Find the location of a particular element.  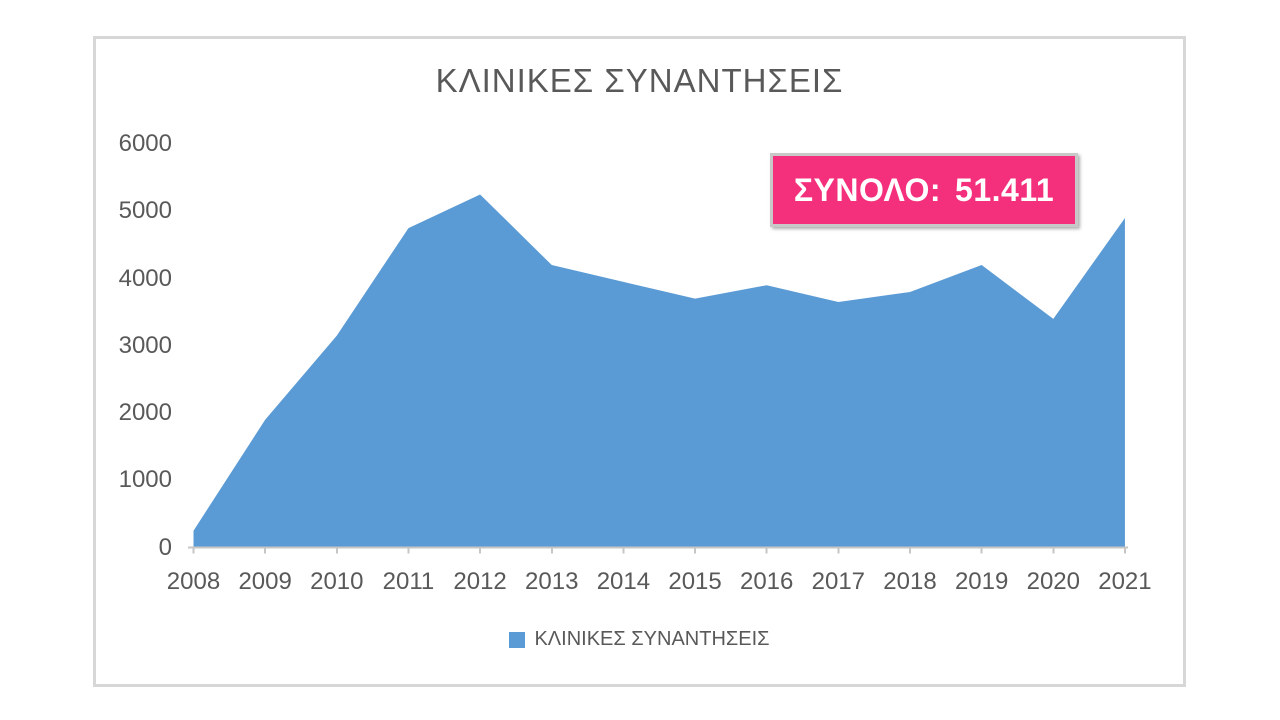

total-annotation: ΣΥΝΟΛΟ: 51.411 is located at coordinates (924, 190).